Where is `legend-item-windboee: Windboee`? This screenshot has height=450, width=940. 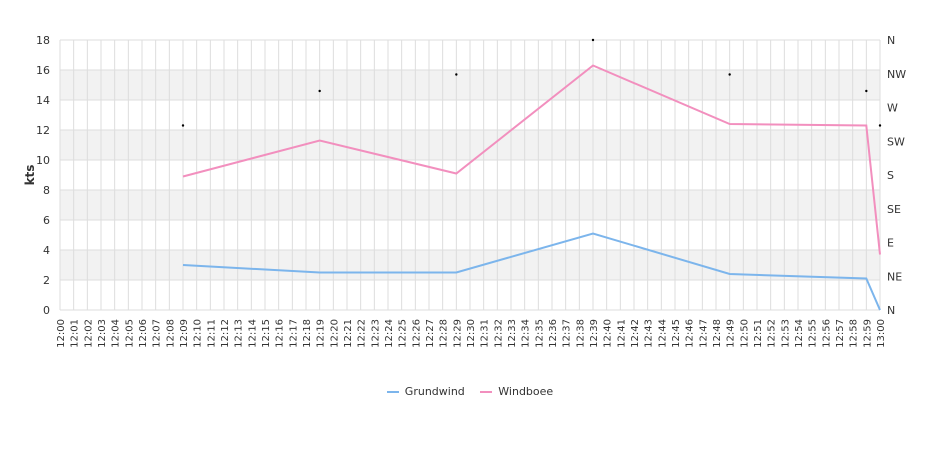 legend-item-windboee: Windboee is located at coordinates (516, 391).